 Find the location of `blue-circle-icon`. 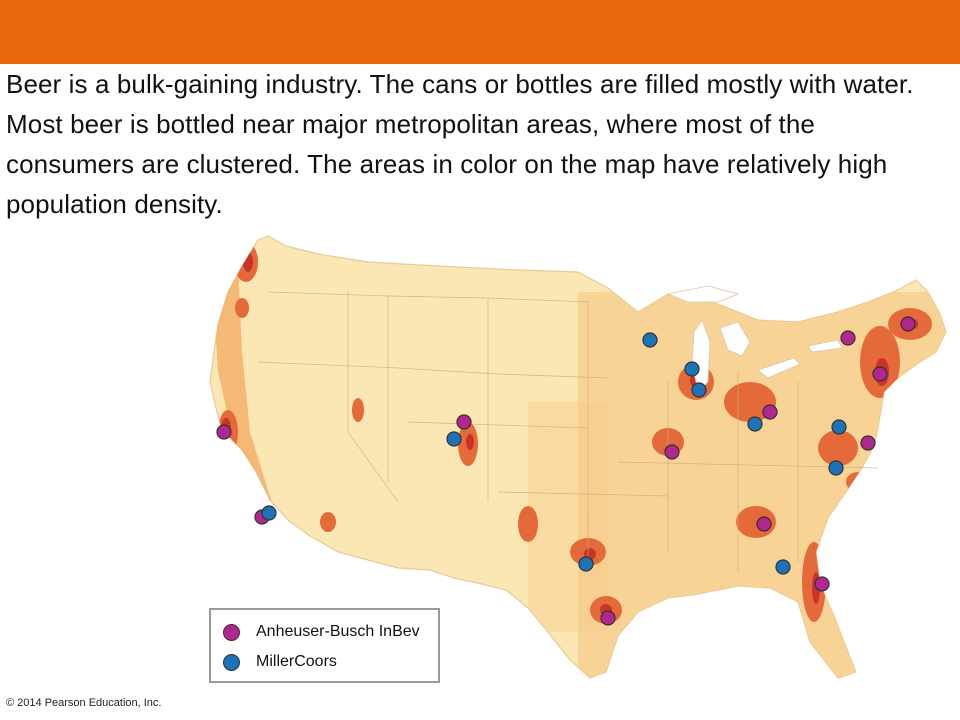

blue-circle-icon is located at coordinates (231, 662).